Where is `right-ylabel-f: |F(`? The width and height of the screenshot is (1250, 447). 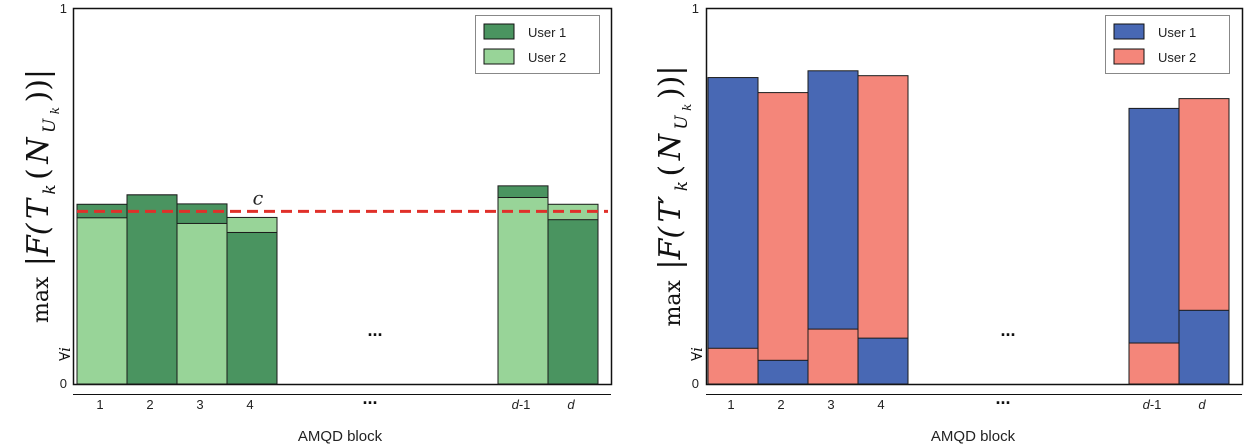
right-ylabel-f: |F( is located at coordinates (670, 248).